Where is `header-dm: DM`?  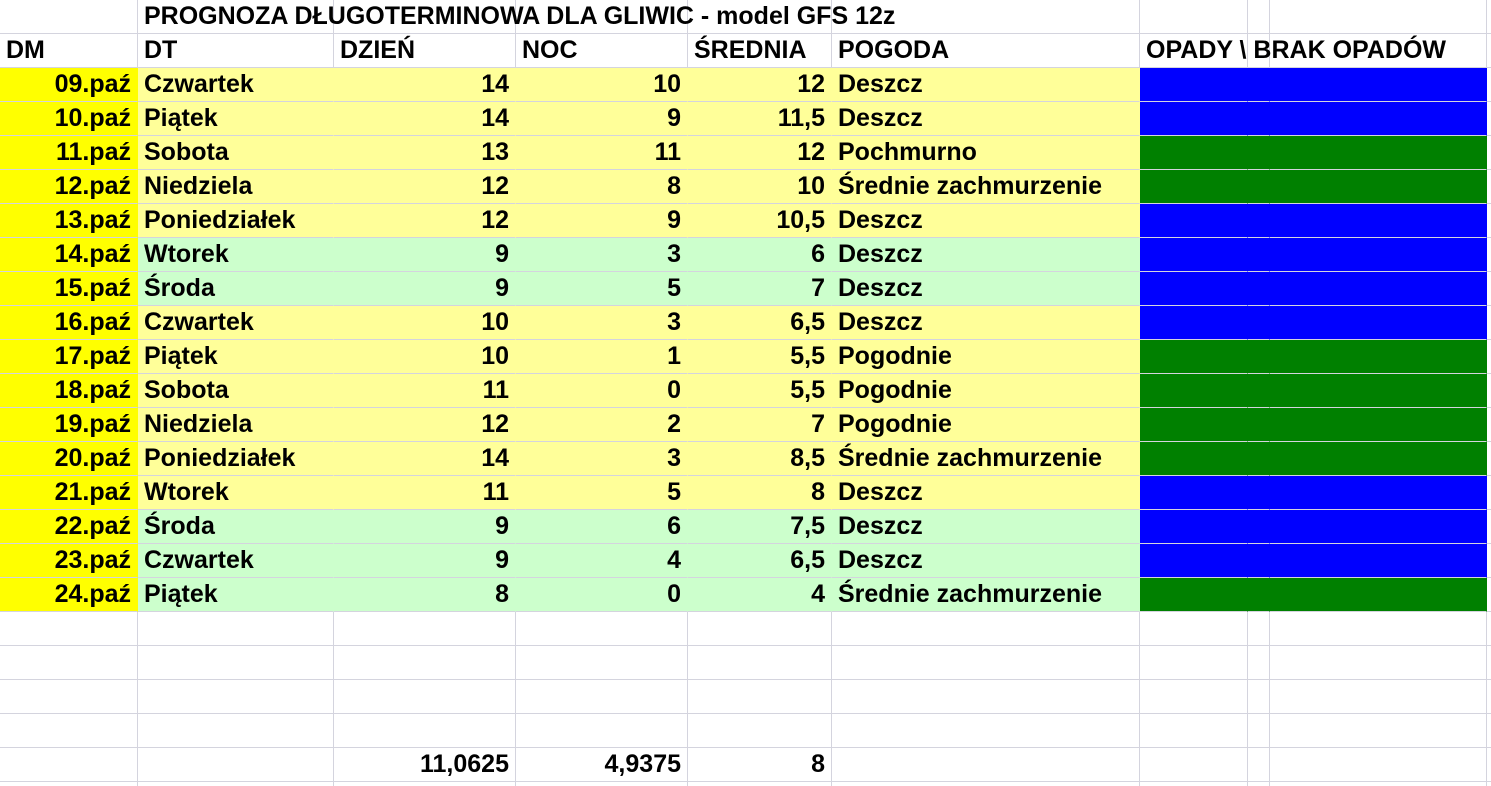 header-dm: DM is located at coordinates (69, 51).